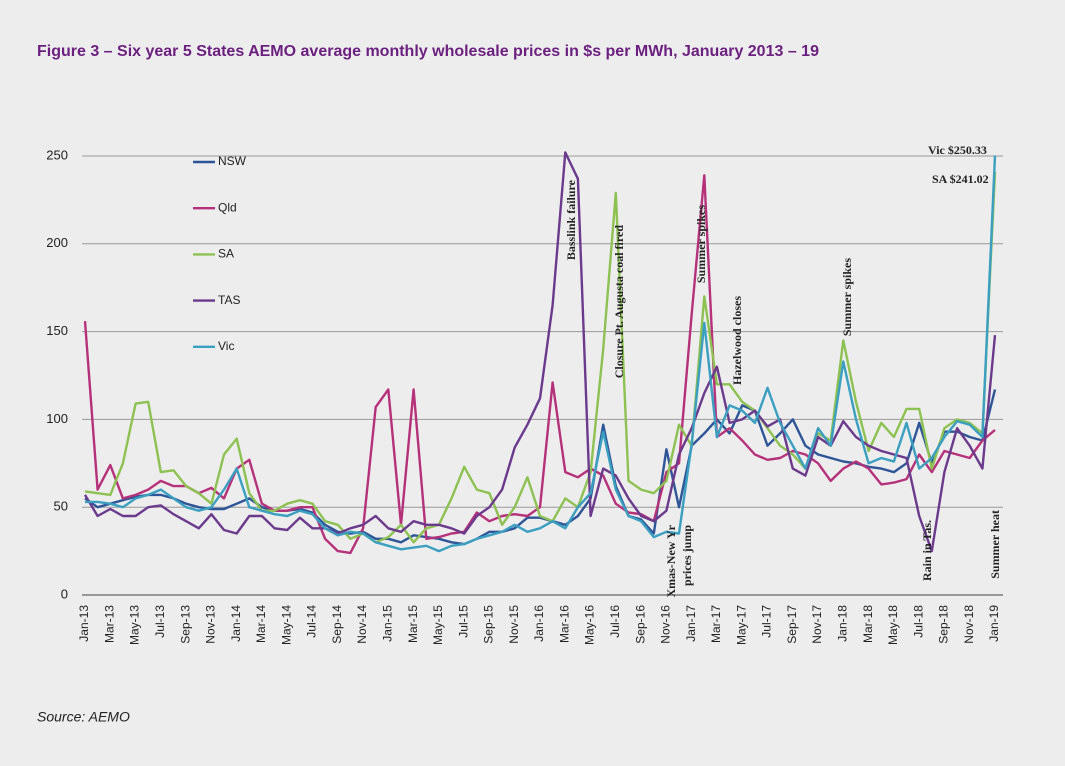 The height and width of the screenshot is (766, 1065). I want to click on x-tick-label: Jan-19, so click(994, 623).